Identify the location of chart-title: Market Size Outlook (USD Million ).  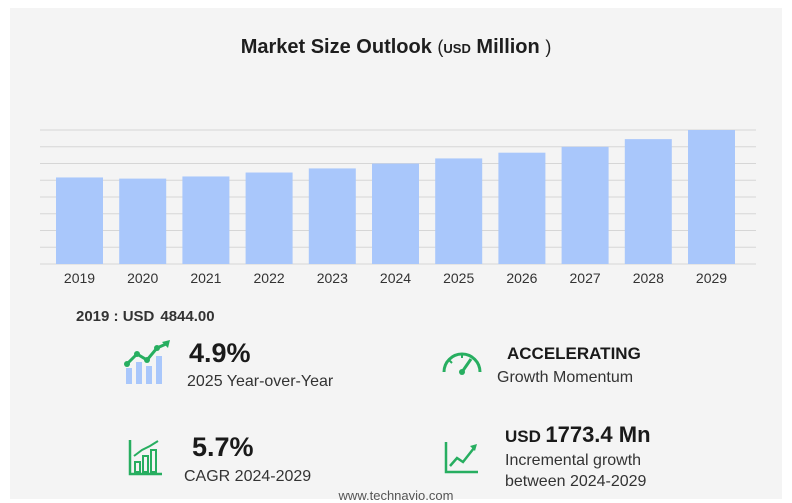
(396, 47).